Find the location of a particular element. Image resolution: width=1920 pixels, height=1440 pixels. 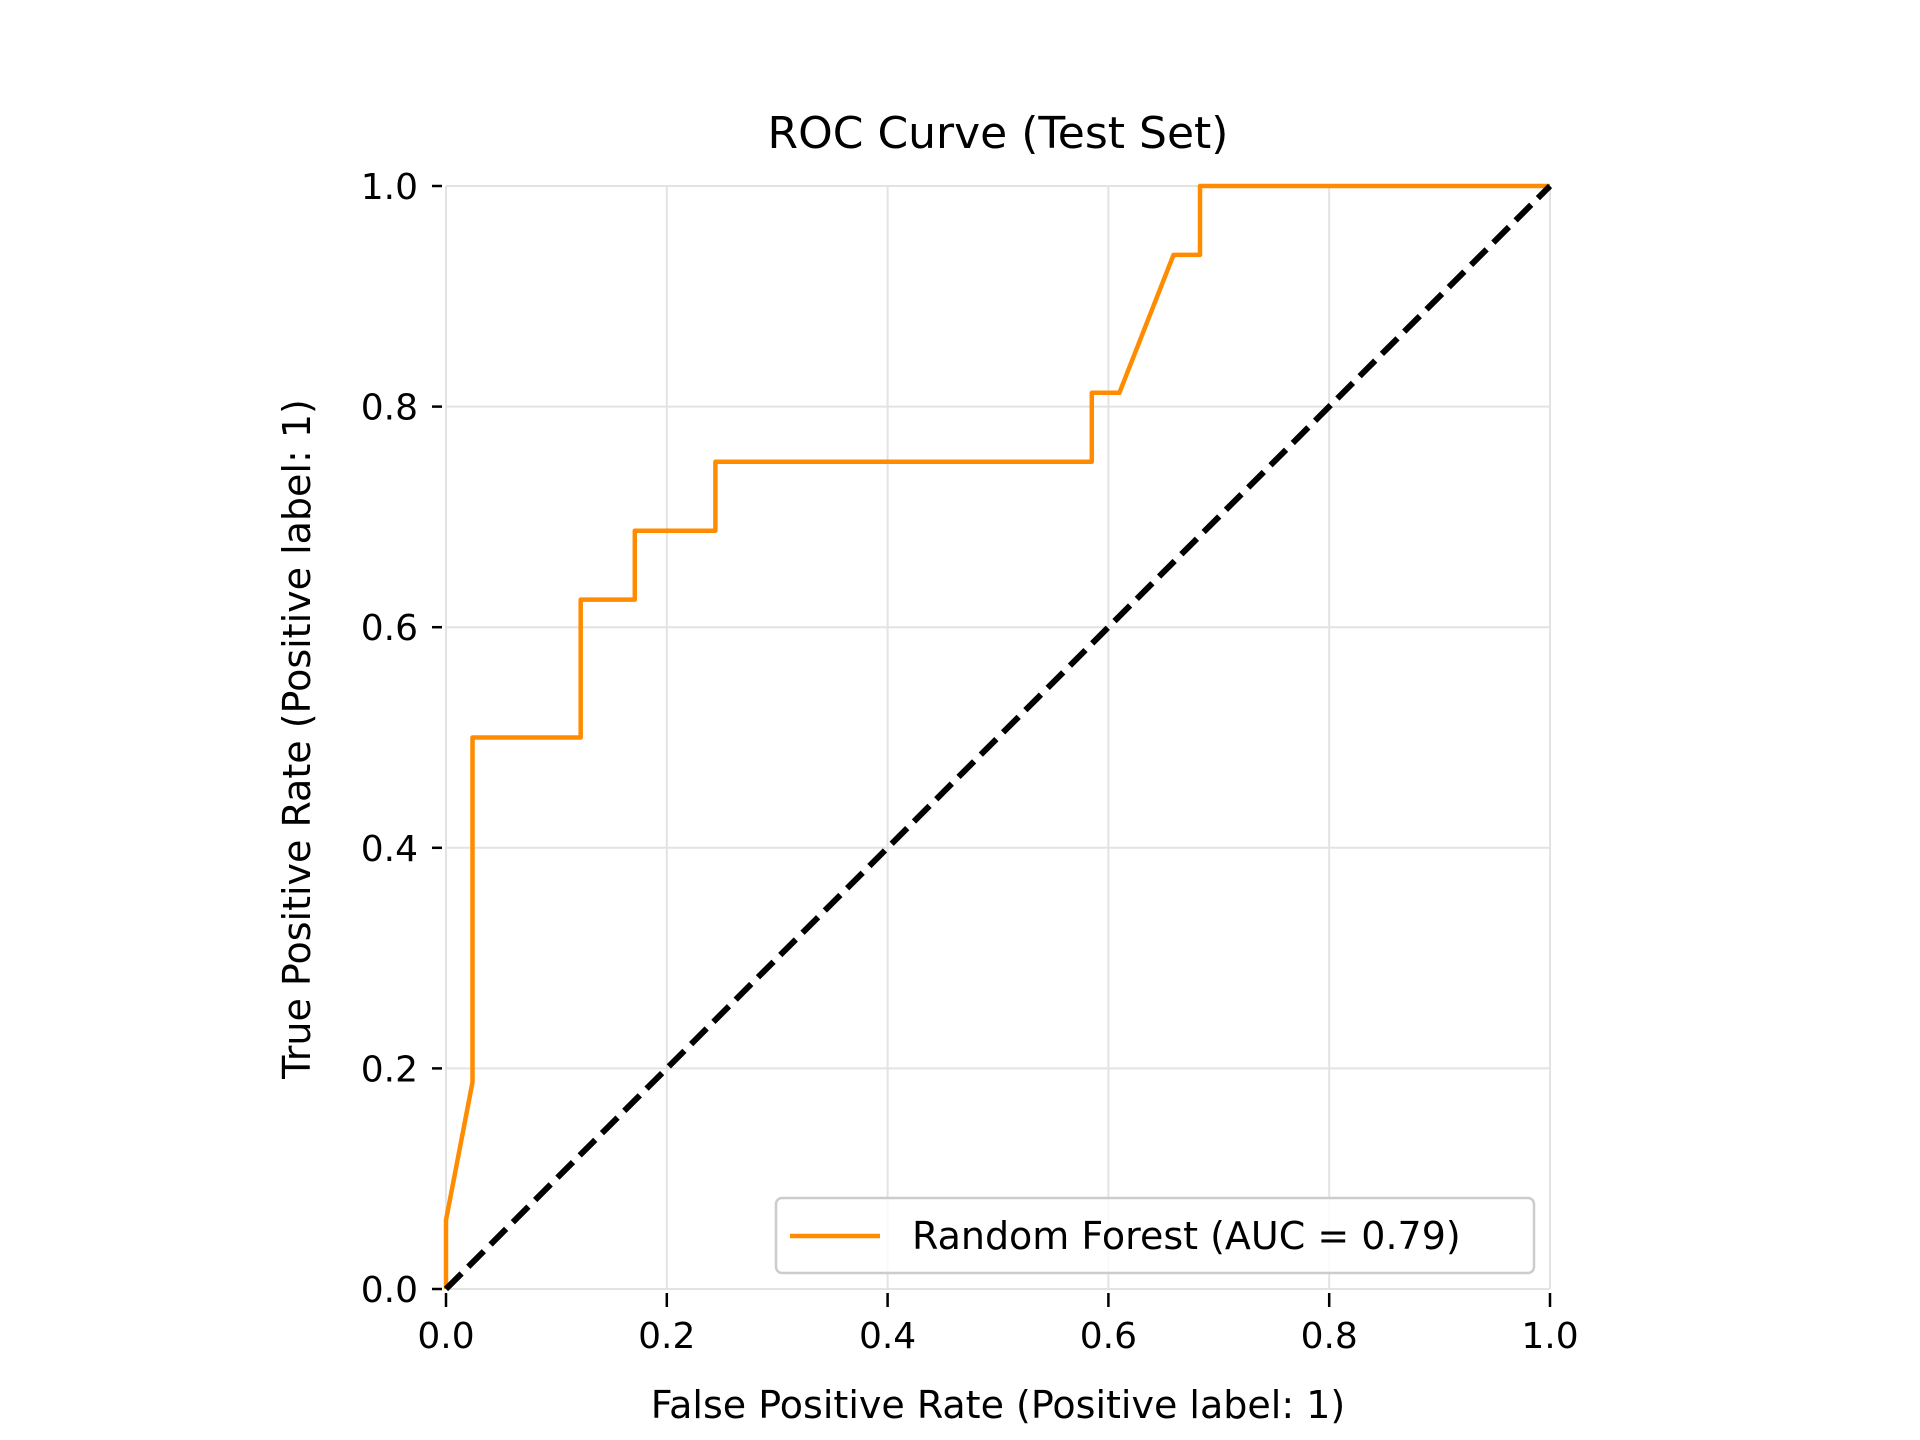

legend-box is located at coordinates (1155, 1235).